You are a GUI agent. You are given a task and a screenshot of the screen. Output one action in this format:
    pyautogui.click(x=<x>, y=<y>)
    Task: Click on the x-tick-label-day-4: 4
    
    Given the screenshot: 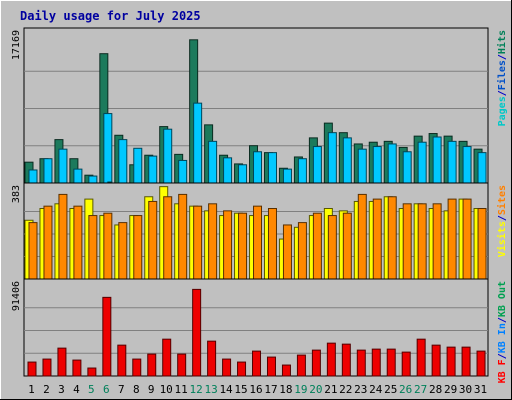 What is the action you would take?
    pyautogui.click(x=76, y=389)
    